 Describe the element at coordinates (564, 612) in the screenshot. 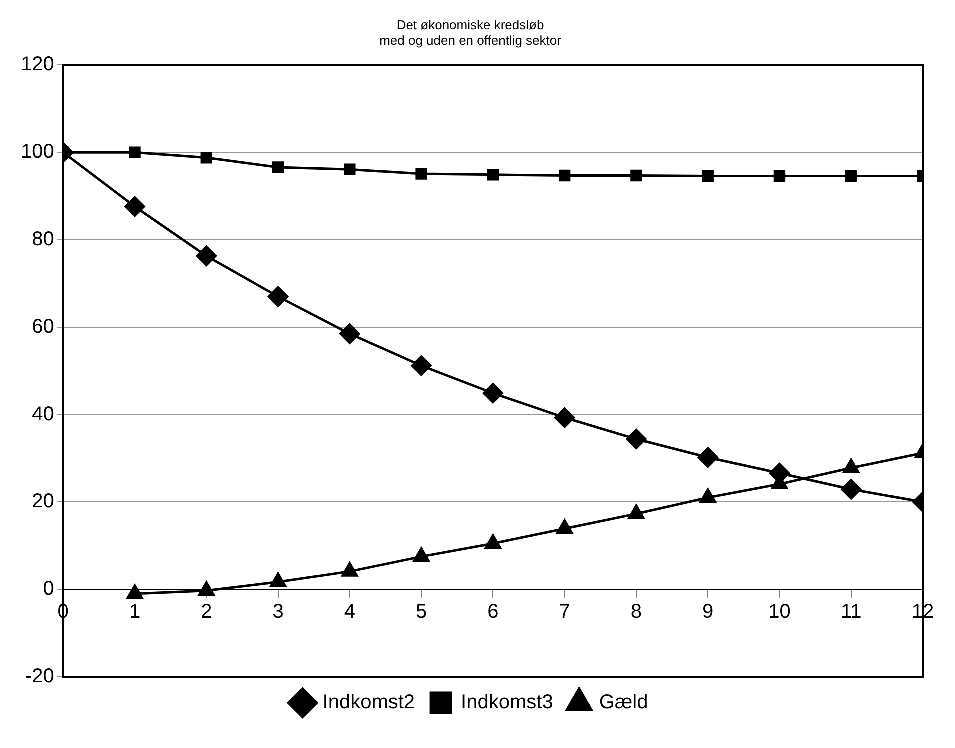

I see `x-tick-label: 7` at that location.